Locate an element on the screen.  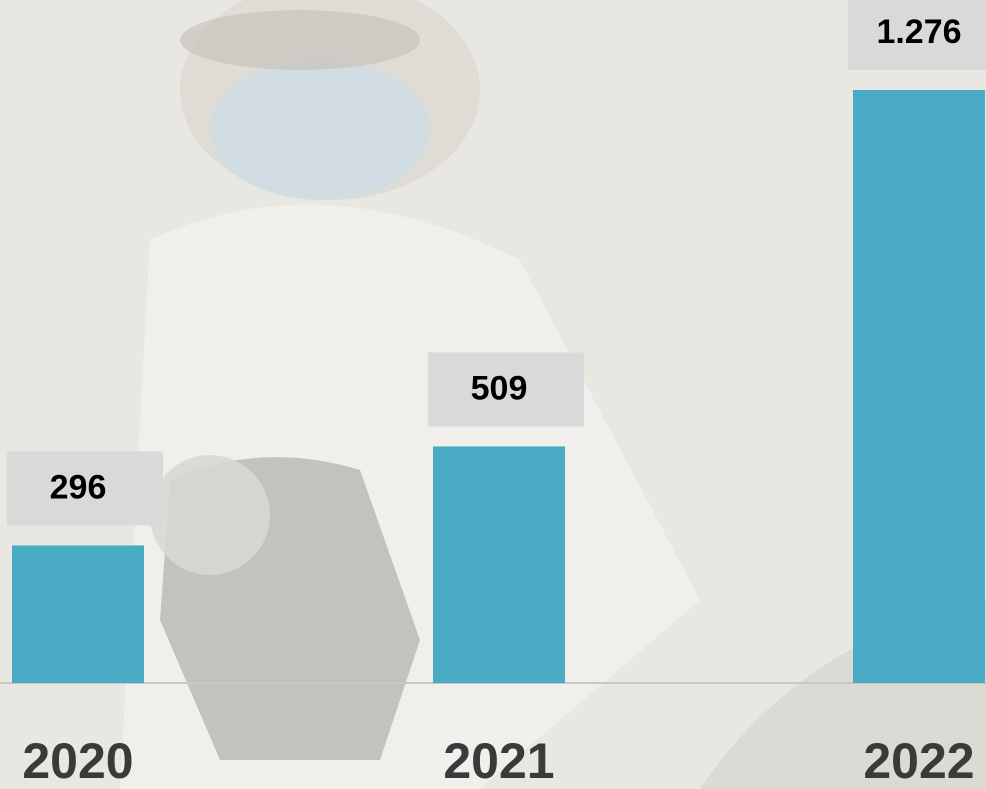
value-label: 1.276 is located at coordinates (918, 32).